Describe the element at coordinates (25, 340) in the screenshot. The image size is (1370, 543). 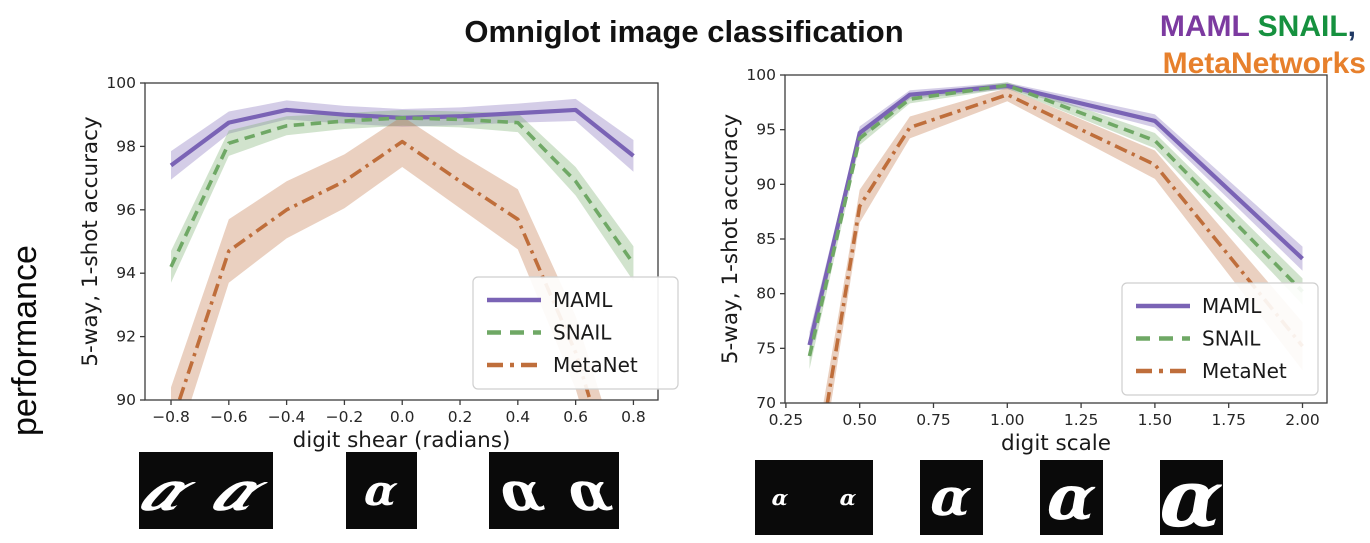
I see `performance-axis-label: performance` at that location.